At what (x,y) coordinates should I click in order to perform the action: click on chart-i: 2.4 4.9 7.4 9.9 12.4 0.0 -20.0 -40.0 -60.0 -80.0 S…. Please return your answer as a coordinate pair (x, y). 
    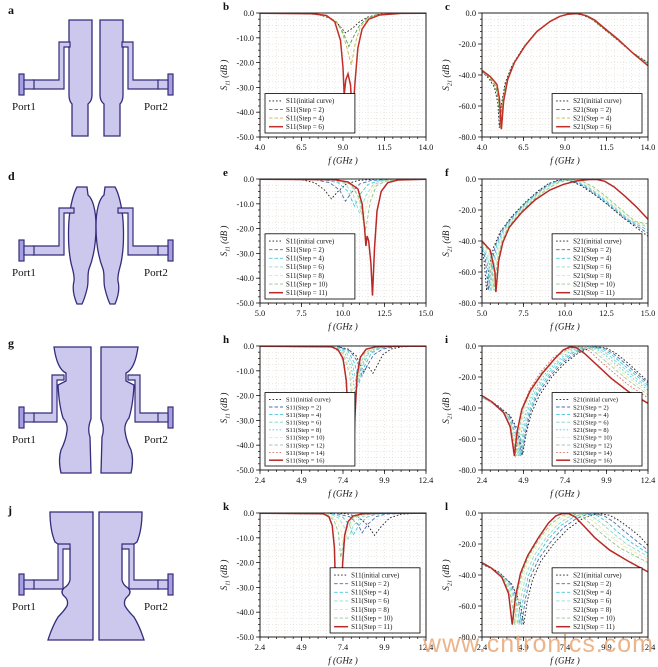
    Looking at the image, I should click on (548, 416).